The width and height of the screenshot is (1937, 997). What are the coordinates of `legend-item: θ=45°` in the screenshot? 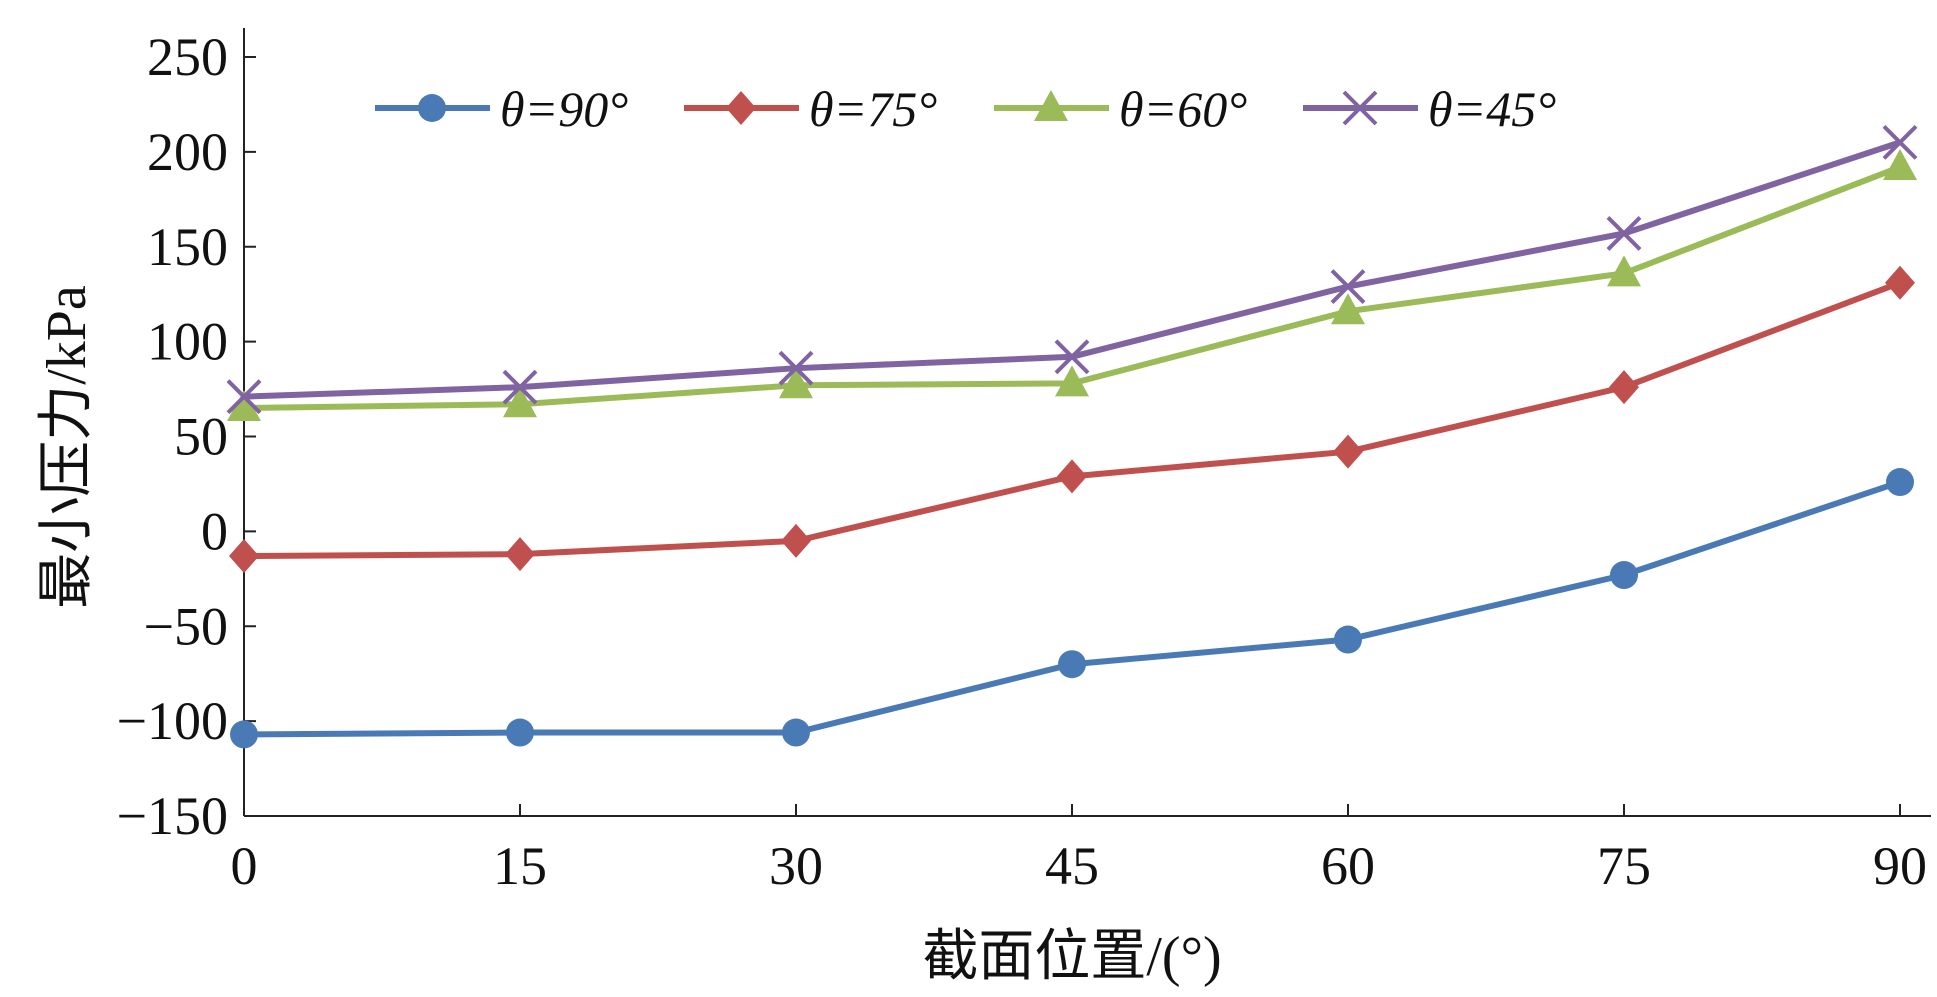 It's located at (1429, 109).